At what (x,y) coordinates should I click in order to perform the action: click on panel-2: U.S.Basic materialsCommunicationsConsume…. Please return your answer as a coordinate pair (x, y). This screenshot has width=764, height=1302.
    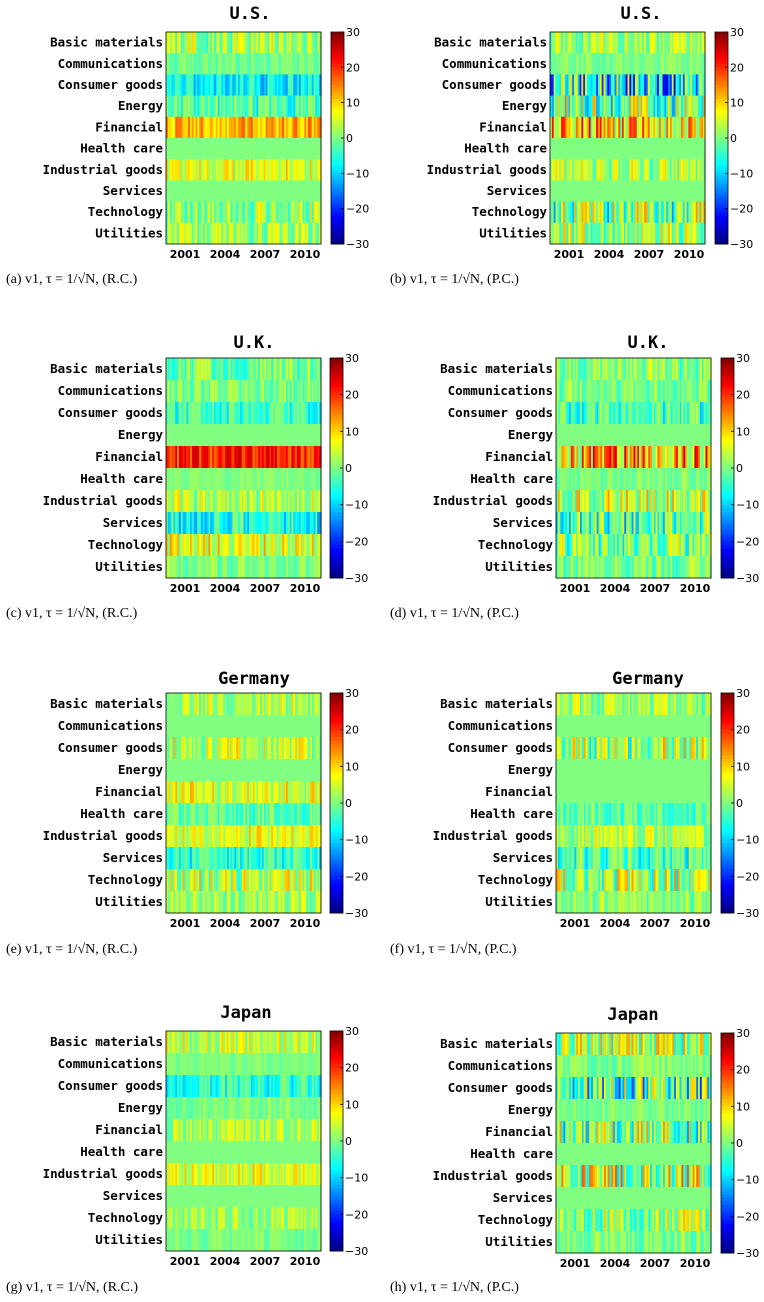
    Looking at the image, I should click on (571, 145).